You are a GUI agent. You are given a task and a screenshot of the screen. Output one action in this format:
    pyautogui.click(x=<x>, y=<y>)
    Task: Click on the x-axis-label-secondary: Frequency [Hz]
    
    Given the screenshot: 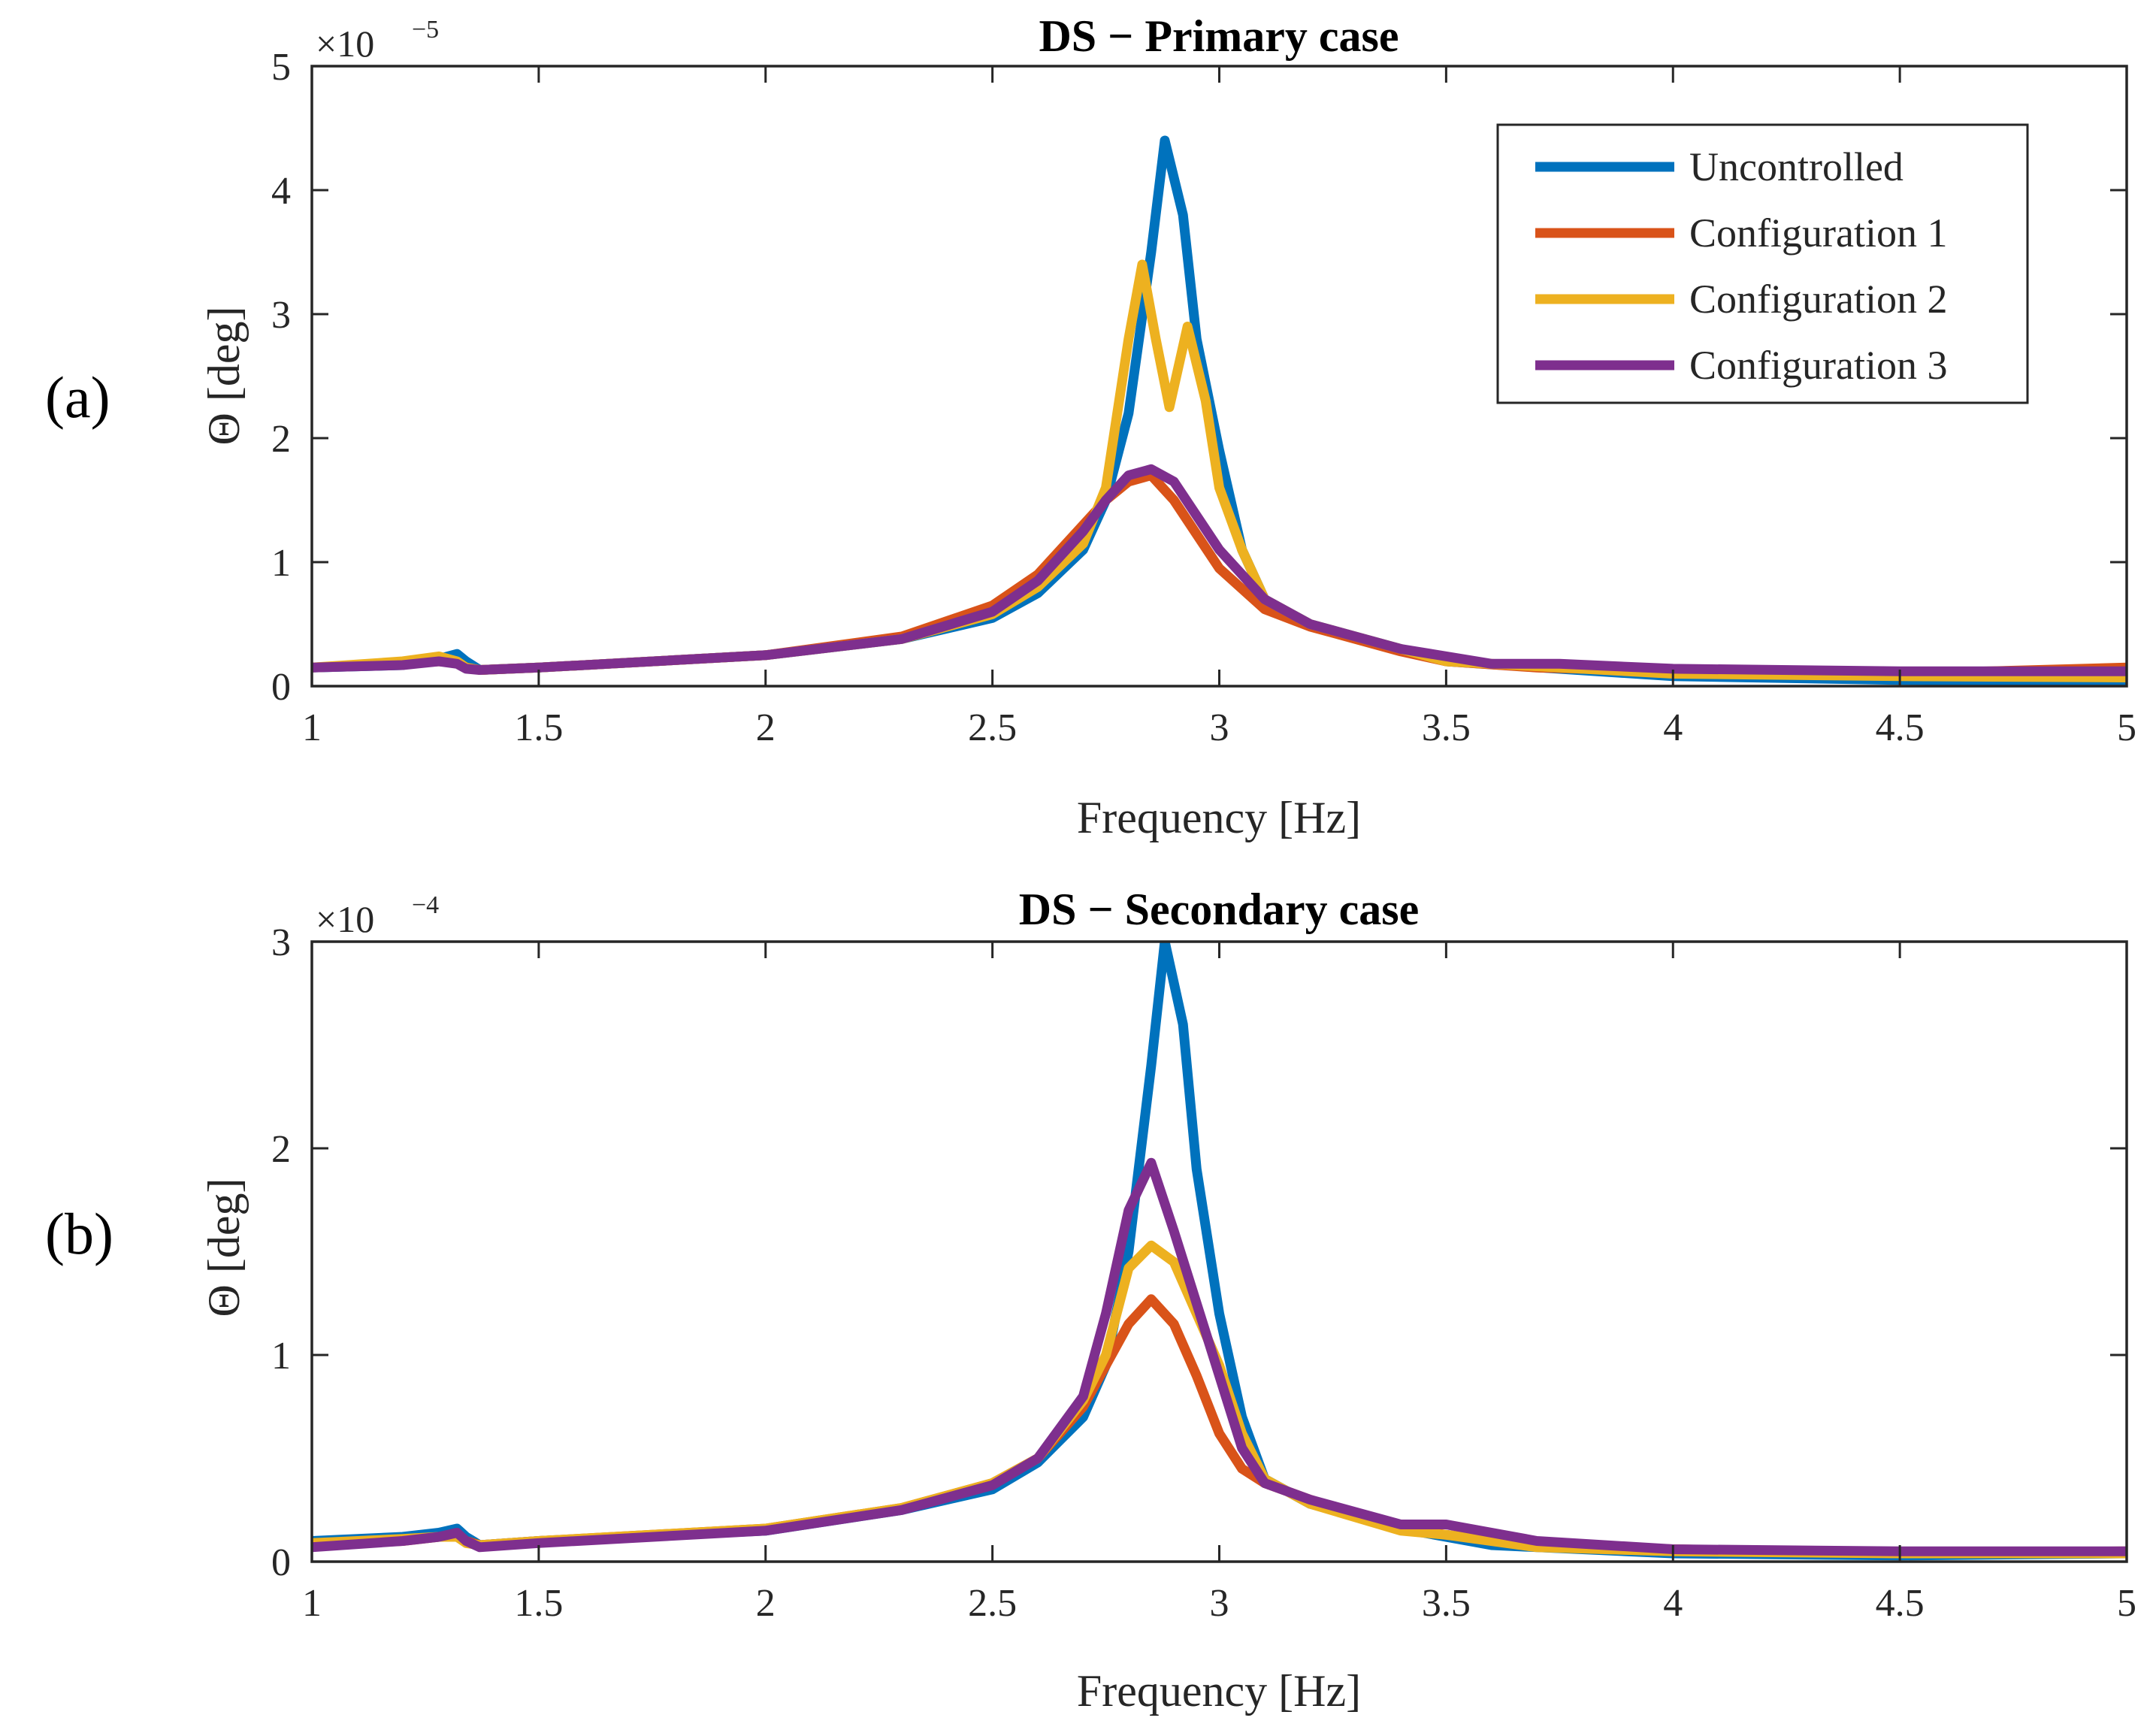 What is the action you would take?
    pyautogui.click(x=1219, y=1691)
    